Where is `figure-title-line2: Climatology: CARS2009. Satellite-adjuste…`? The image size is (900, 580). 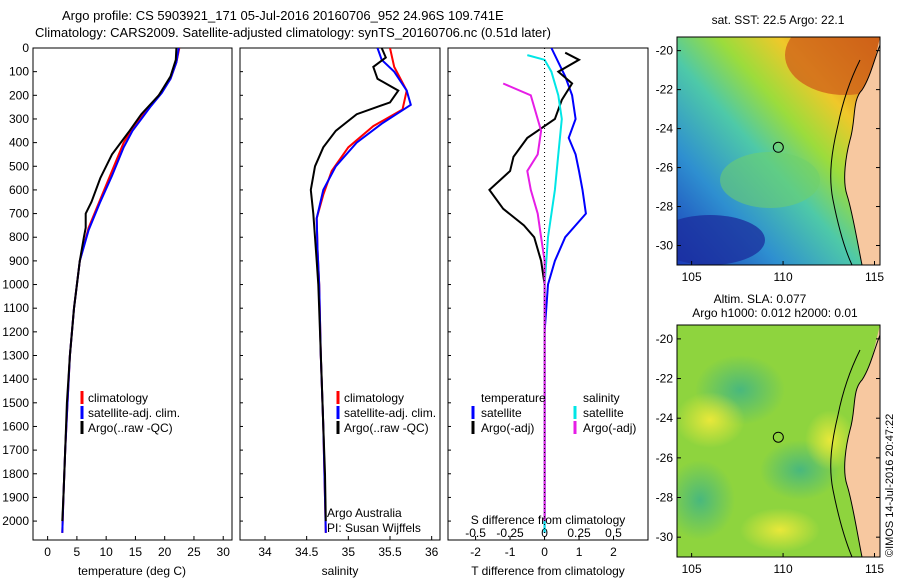
figure-title-line2: Climatology: CARS2009. Satellite-adjuste… is located at coordinates (293, 32).